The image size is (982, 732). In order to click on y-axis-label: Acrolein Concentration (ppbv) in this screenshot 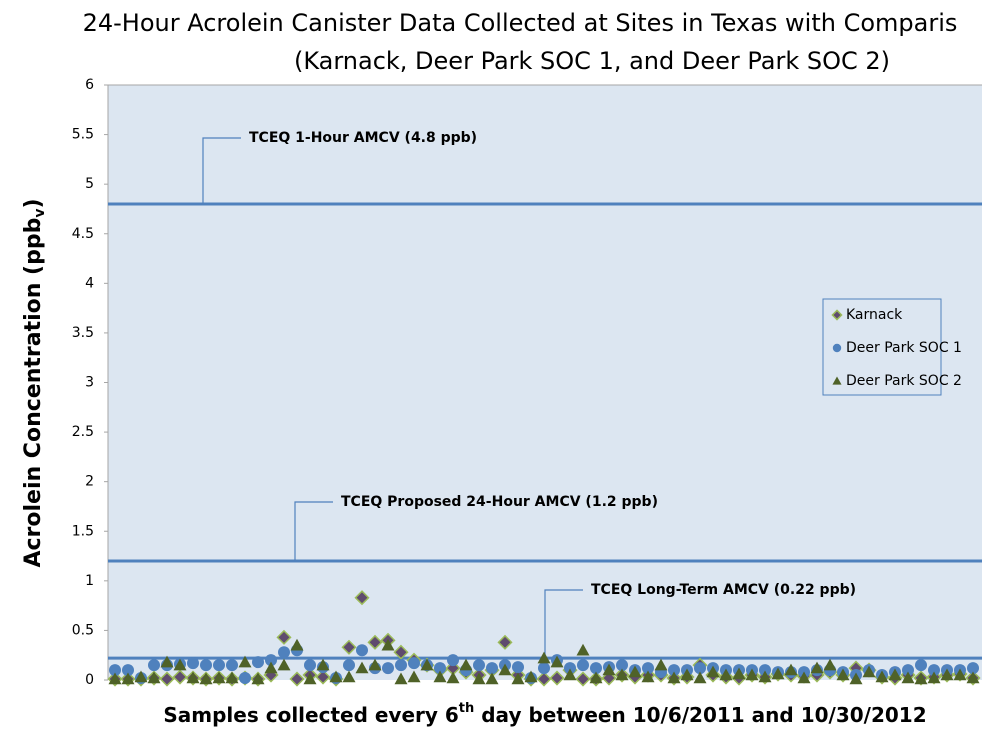, I will do `click(34, 382)`.